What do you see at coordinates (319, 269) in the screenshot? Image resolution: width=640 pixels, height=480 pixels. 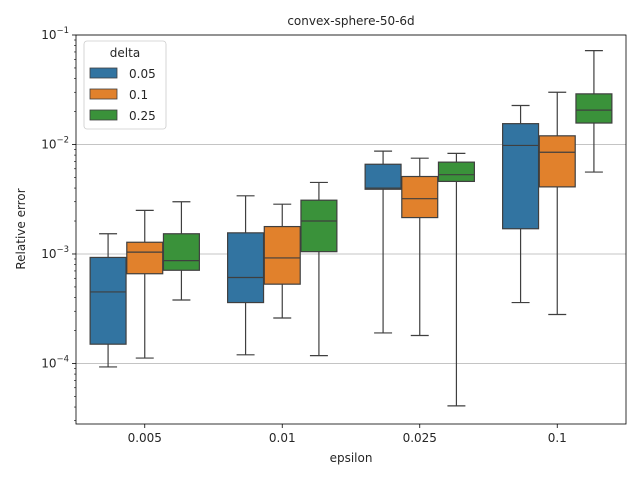 I see `box-0.25-0.01` at bounding box center [319, 269].